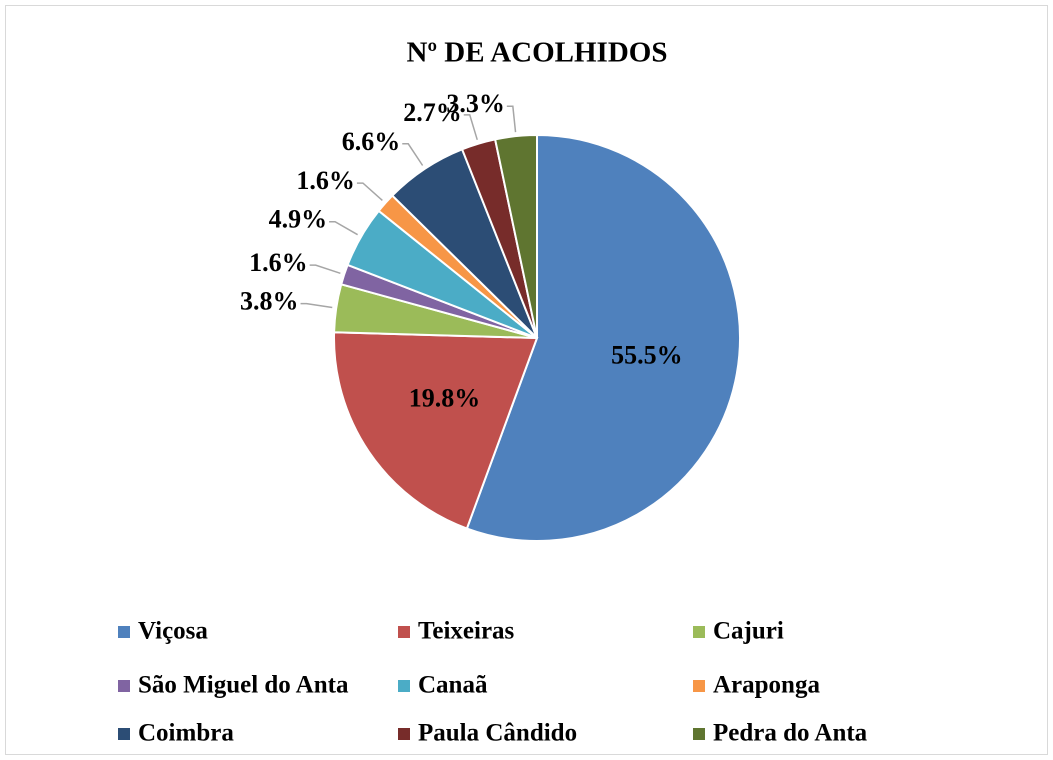 The width and height of the screenshot is (1053, 760). What do you see at coordinates (766, 685) in the screenshot?
I see `legend-label: Araponga` at bounding box center [766, 685].